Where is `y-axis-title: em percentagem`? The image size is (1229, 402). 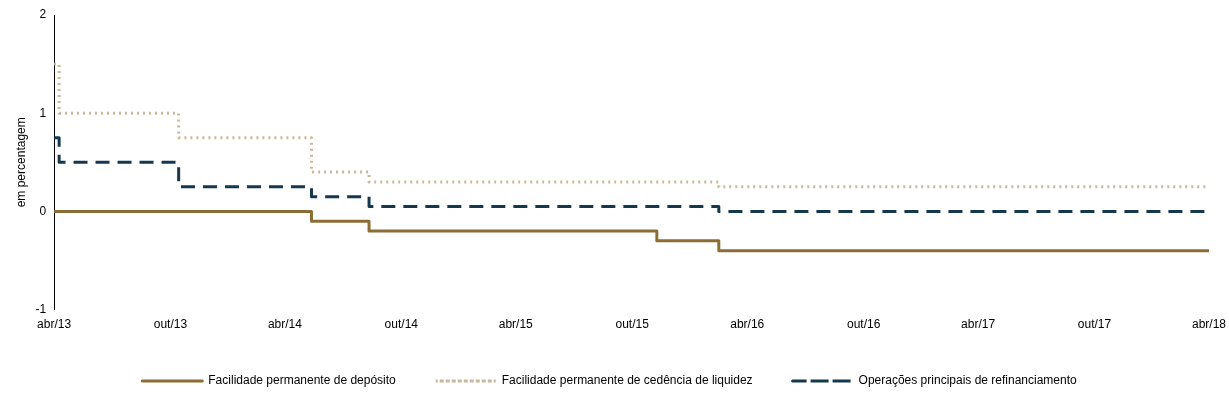
y-axis-title: em percentagem is located at coordinates (20, 162).